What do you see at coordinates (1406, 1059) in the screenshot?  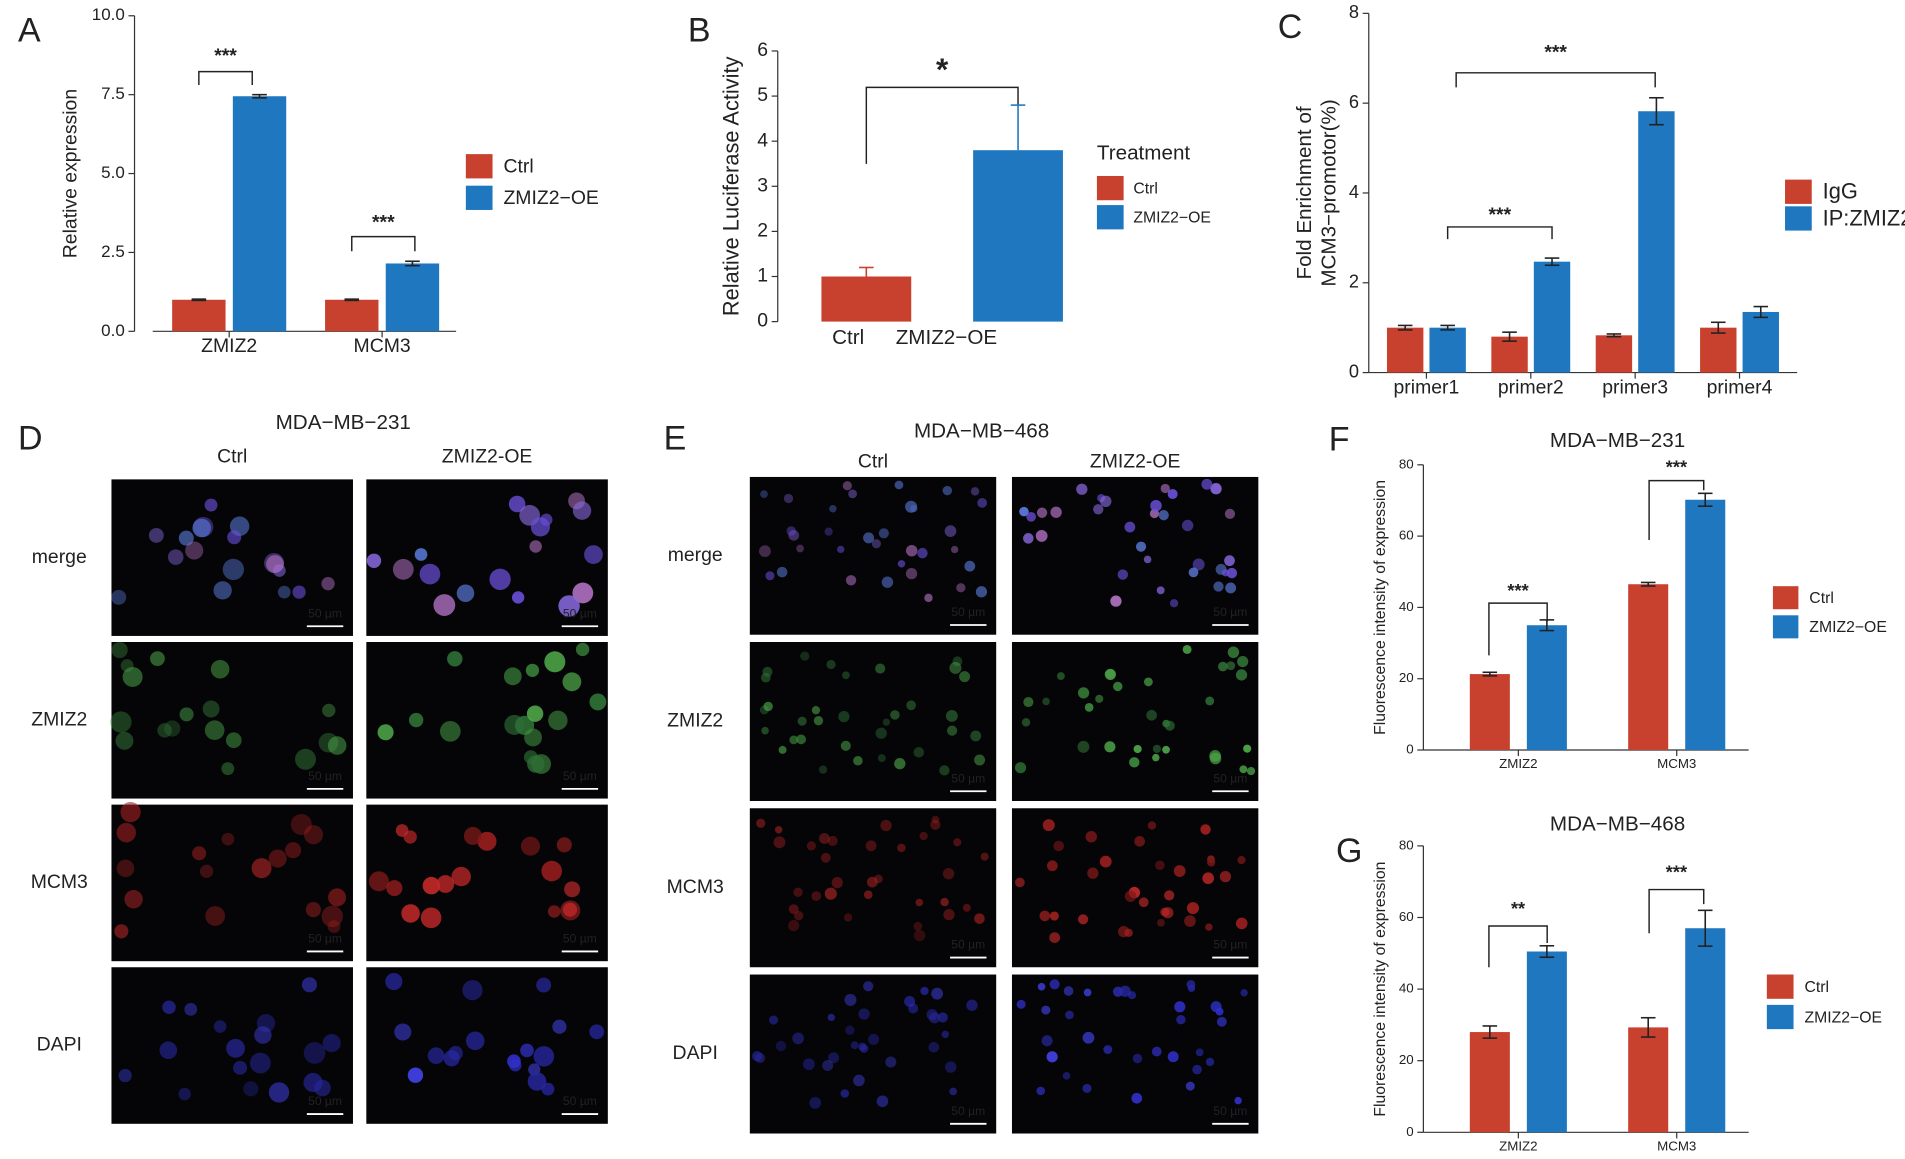 I see `y-tick-label: 20` at bounding box center [1406, 1059].